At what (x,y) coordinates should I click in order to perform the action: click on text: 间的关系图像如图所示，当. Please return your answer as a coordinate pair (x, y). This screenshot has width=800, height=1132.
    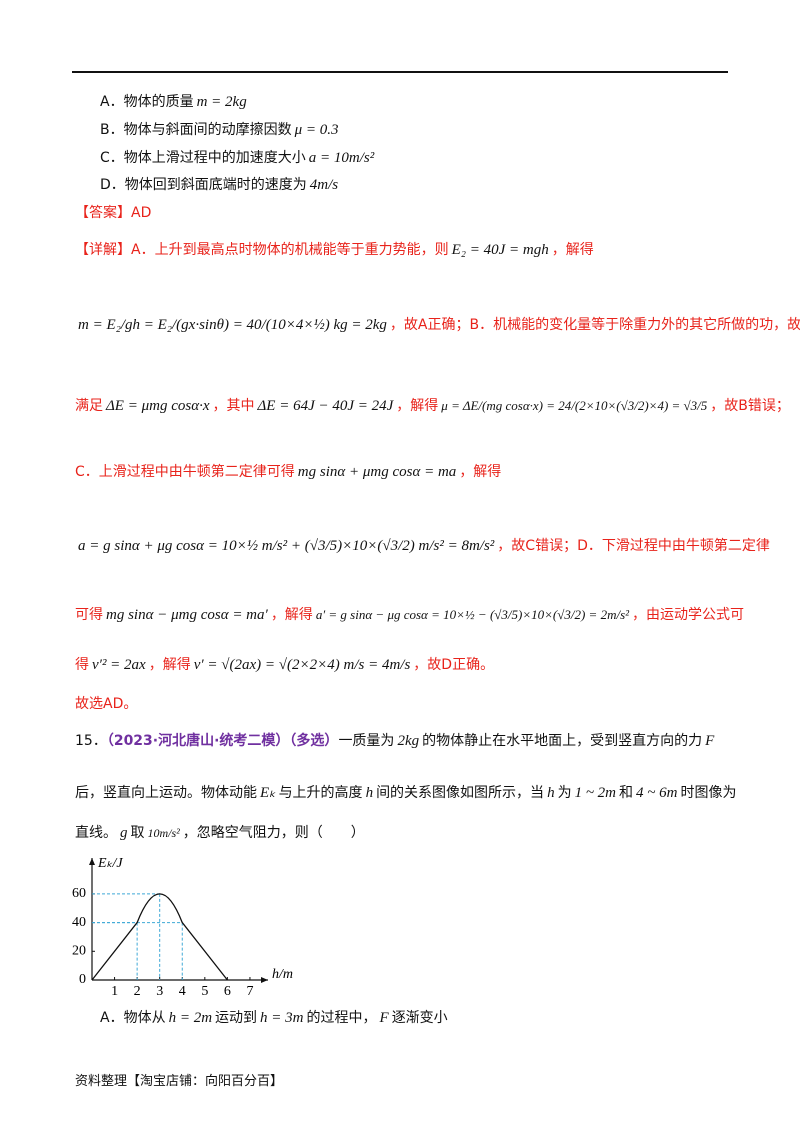
    Looking at the image, I should click on (460, 793).